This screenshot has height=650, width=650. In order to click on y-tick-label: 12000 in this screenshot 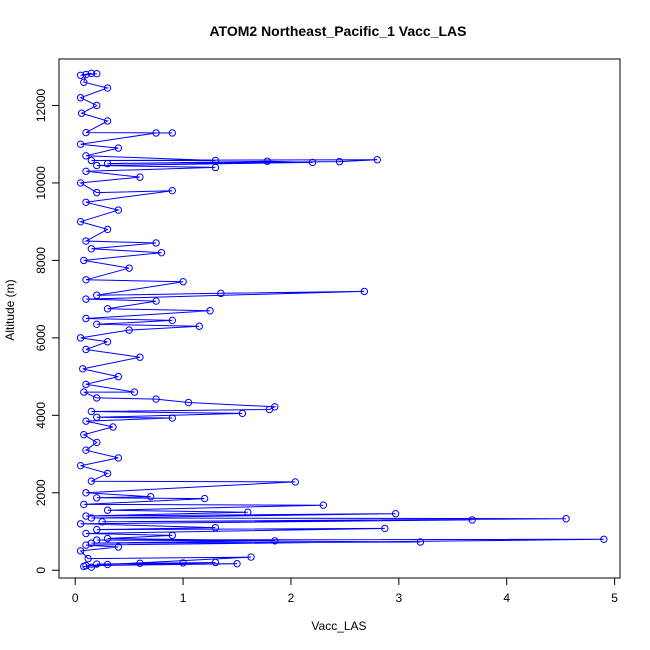, I will do `click(41, 105)`.